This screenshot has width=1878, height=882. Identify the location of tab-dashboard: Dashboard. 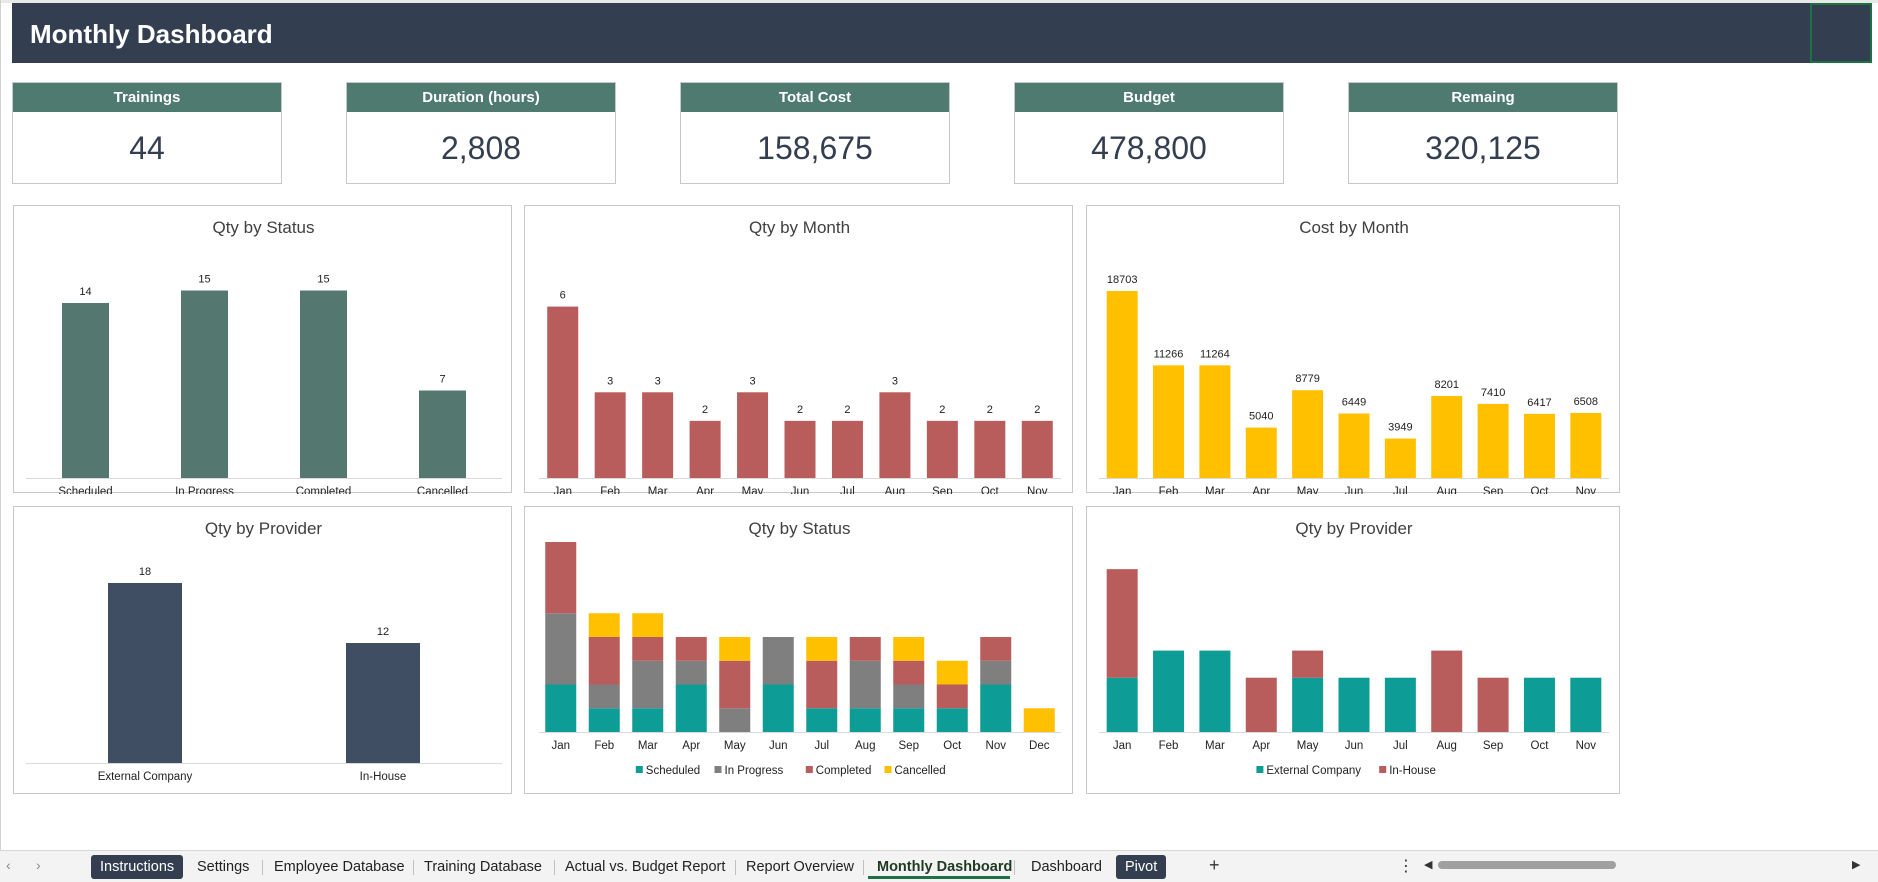
(1066, 867).